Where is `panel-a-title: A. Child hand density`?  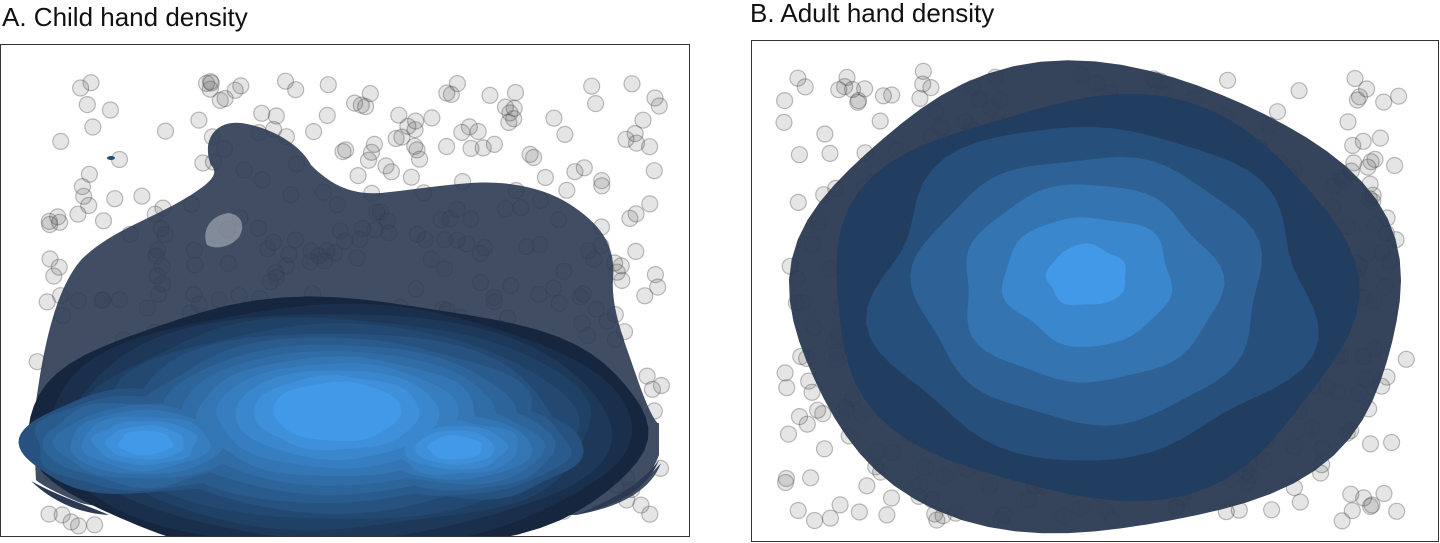 panel-a-title: A. Child hand density is located at coordinates (125, 17).